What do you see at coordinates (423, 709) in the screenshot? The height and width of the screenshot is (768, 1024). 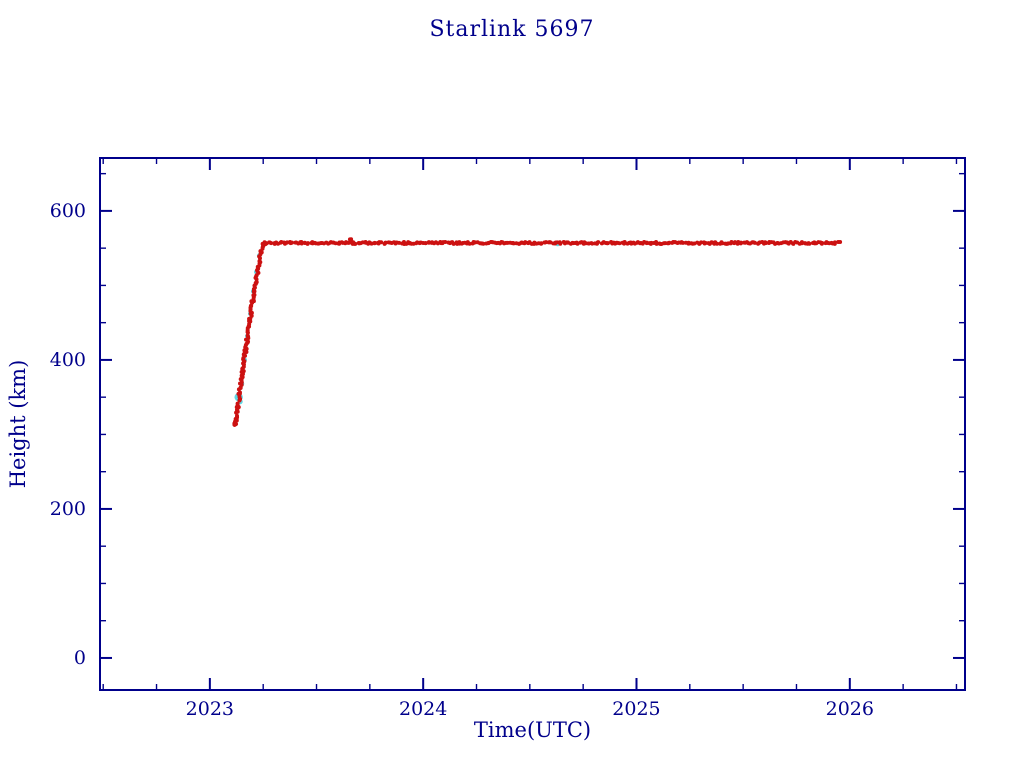 I see `x-tick-label: 2024` at bounding box center [423, 709].